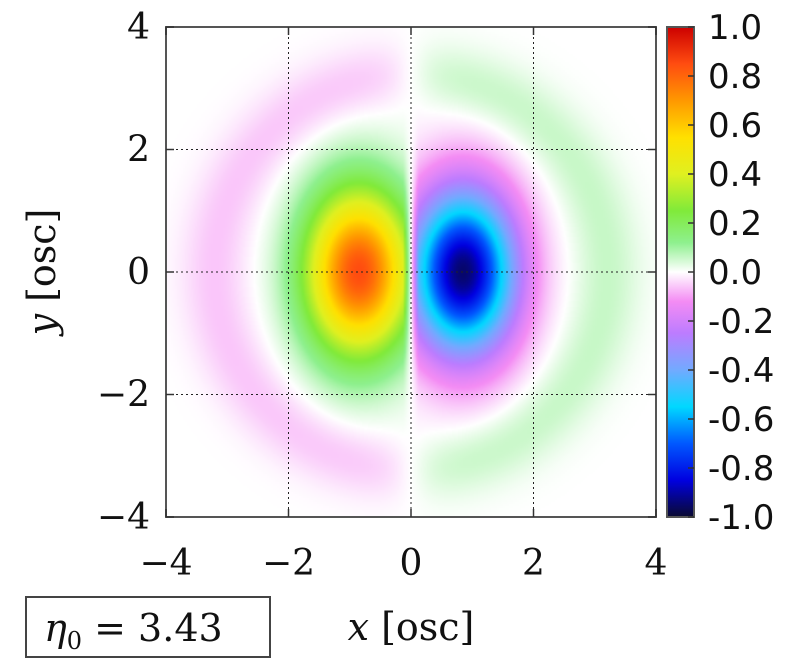  What do you see at coordinates (152, 628) in the screenshot?
I see `annotation-value: = 3.43` at bounding box center [152, 628].